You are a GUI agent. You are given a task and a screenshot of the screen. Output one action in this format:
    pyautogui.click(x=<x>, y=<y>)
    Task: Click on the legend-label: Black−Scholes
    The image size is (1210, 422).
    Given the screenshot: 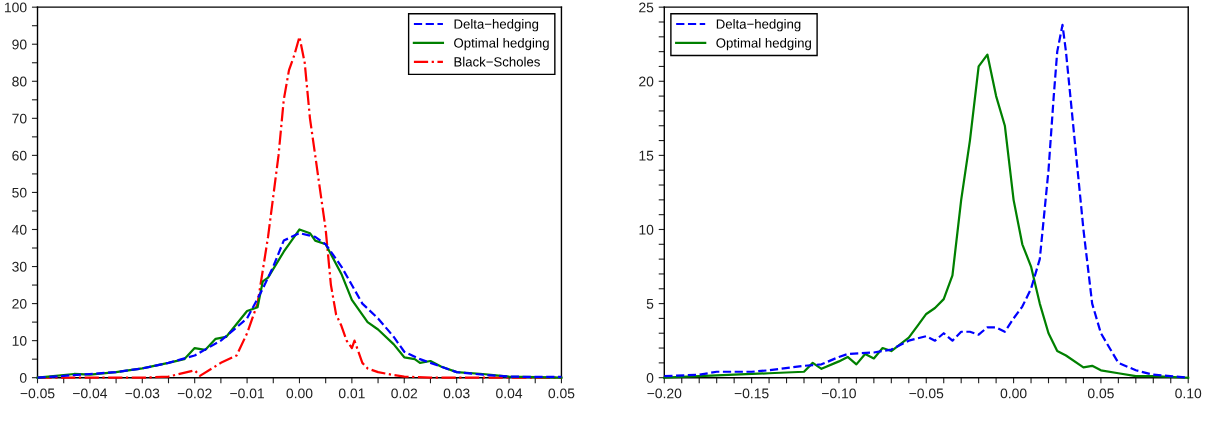 What is the action you would take?
    pyautogui.click(x=497, y=61)
    